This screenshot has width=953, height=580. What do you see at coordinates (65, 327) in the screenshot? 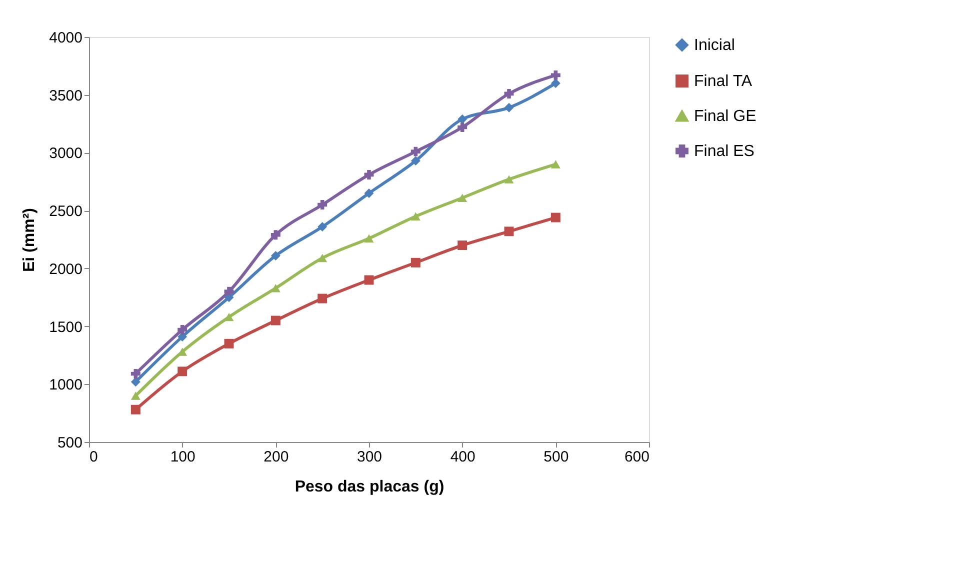
I see `y-tick-label: 1500` at bounding box center [65, 327].